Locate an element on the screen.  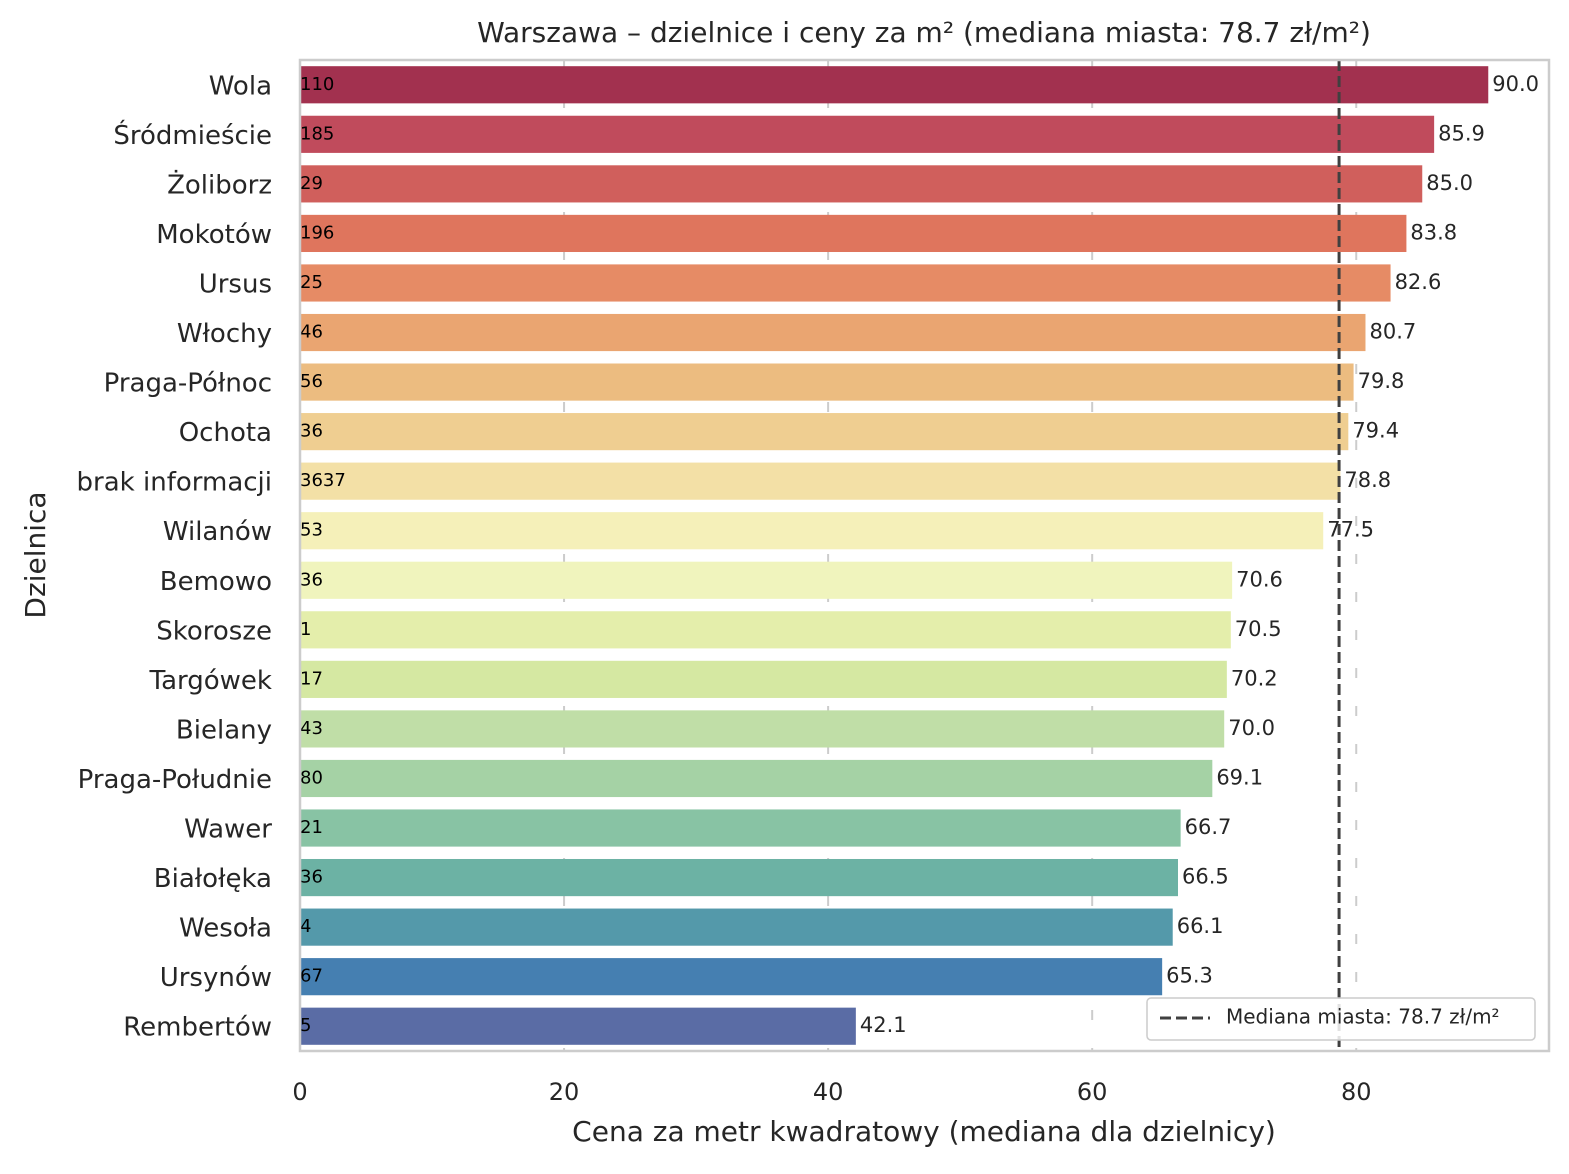
y-tick-label: Wesoła is located at coordinates (225, 929).